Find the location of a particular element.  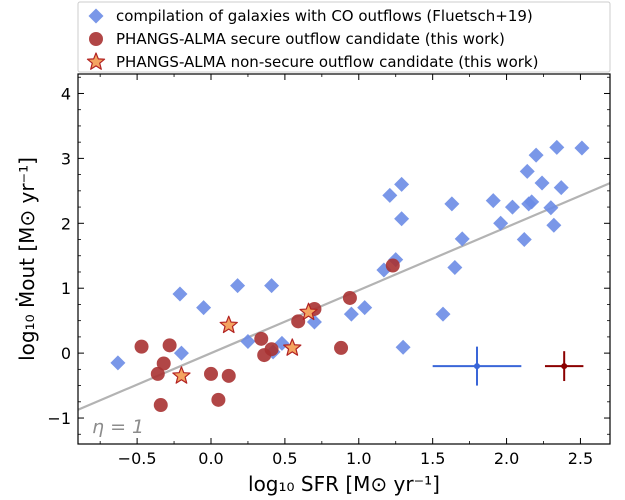

x-axis-label: log₁₀ SFR [M⊙ yr⁻¹] is located at coordinates (344, 484).